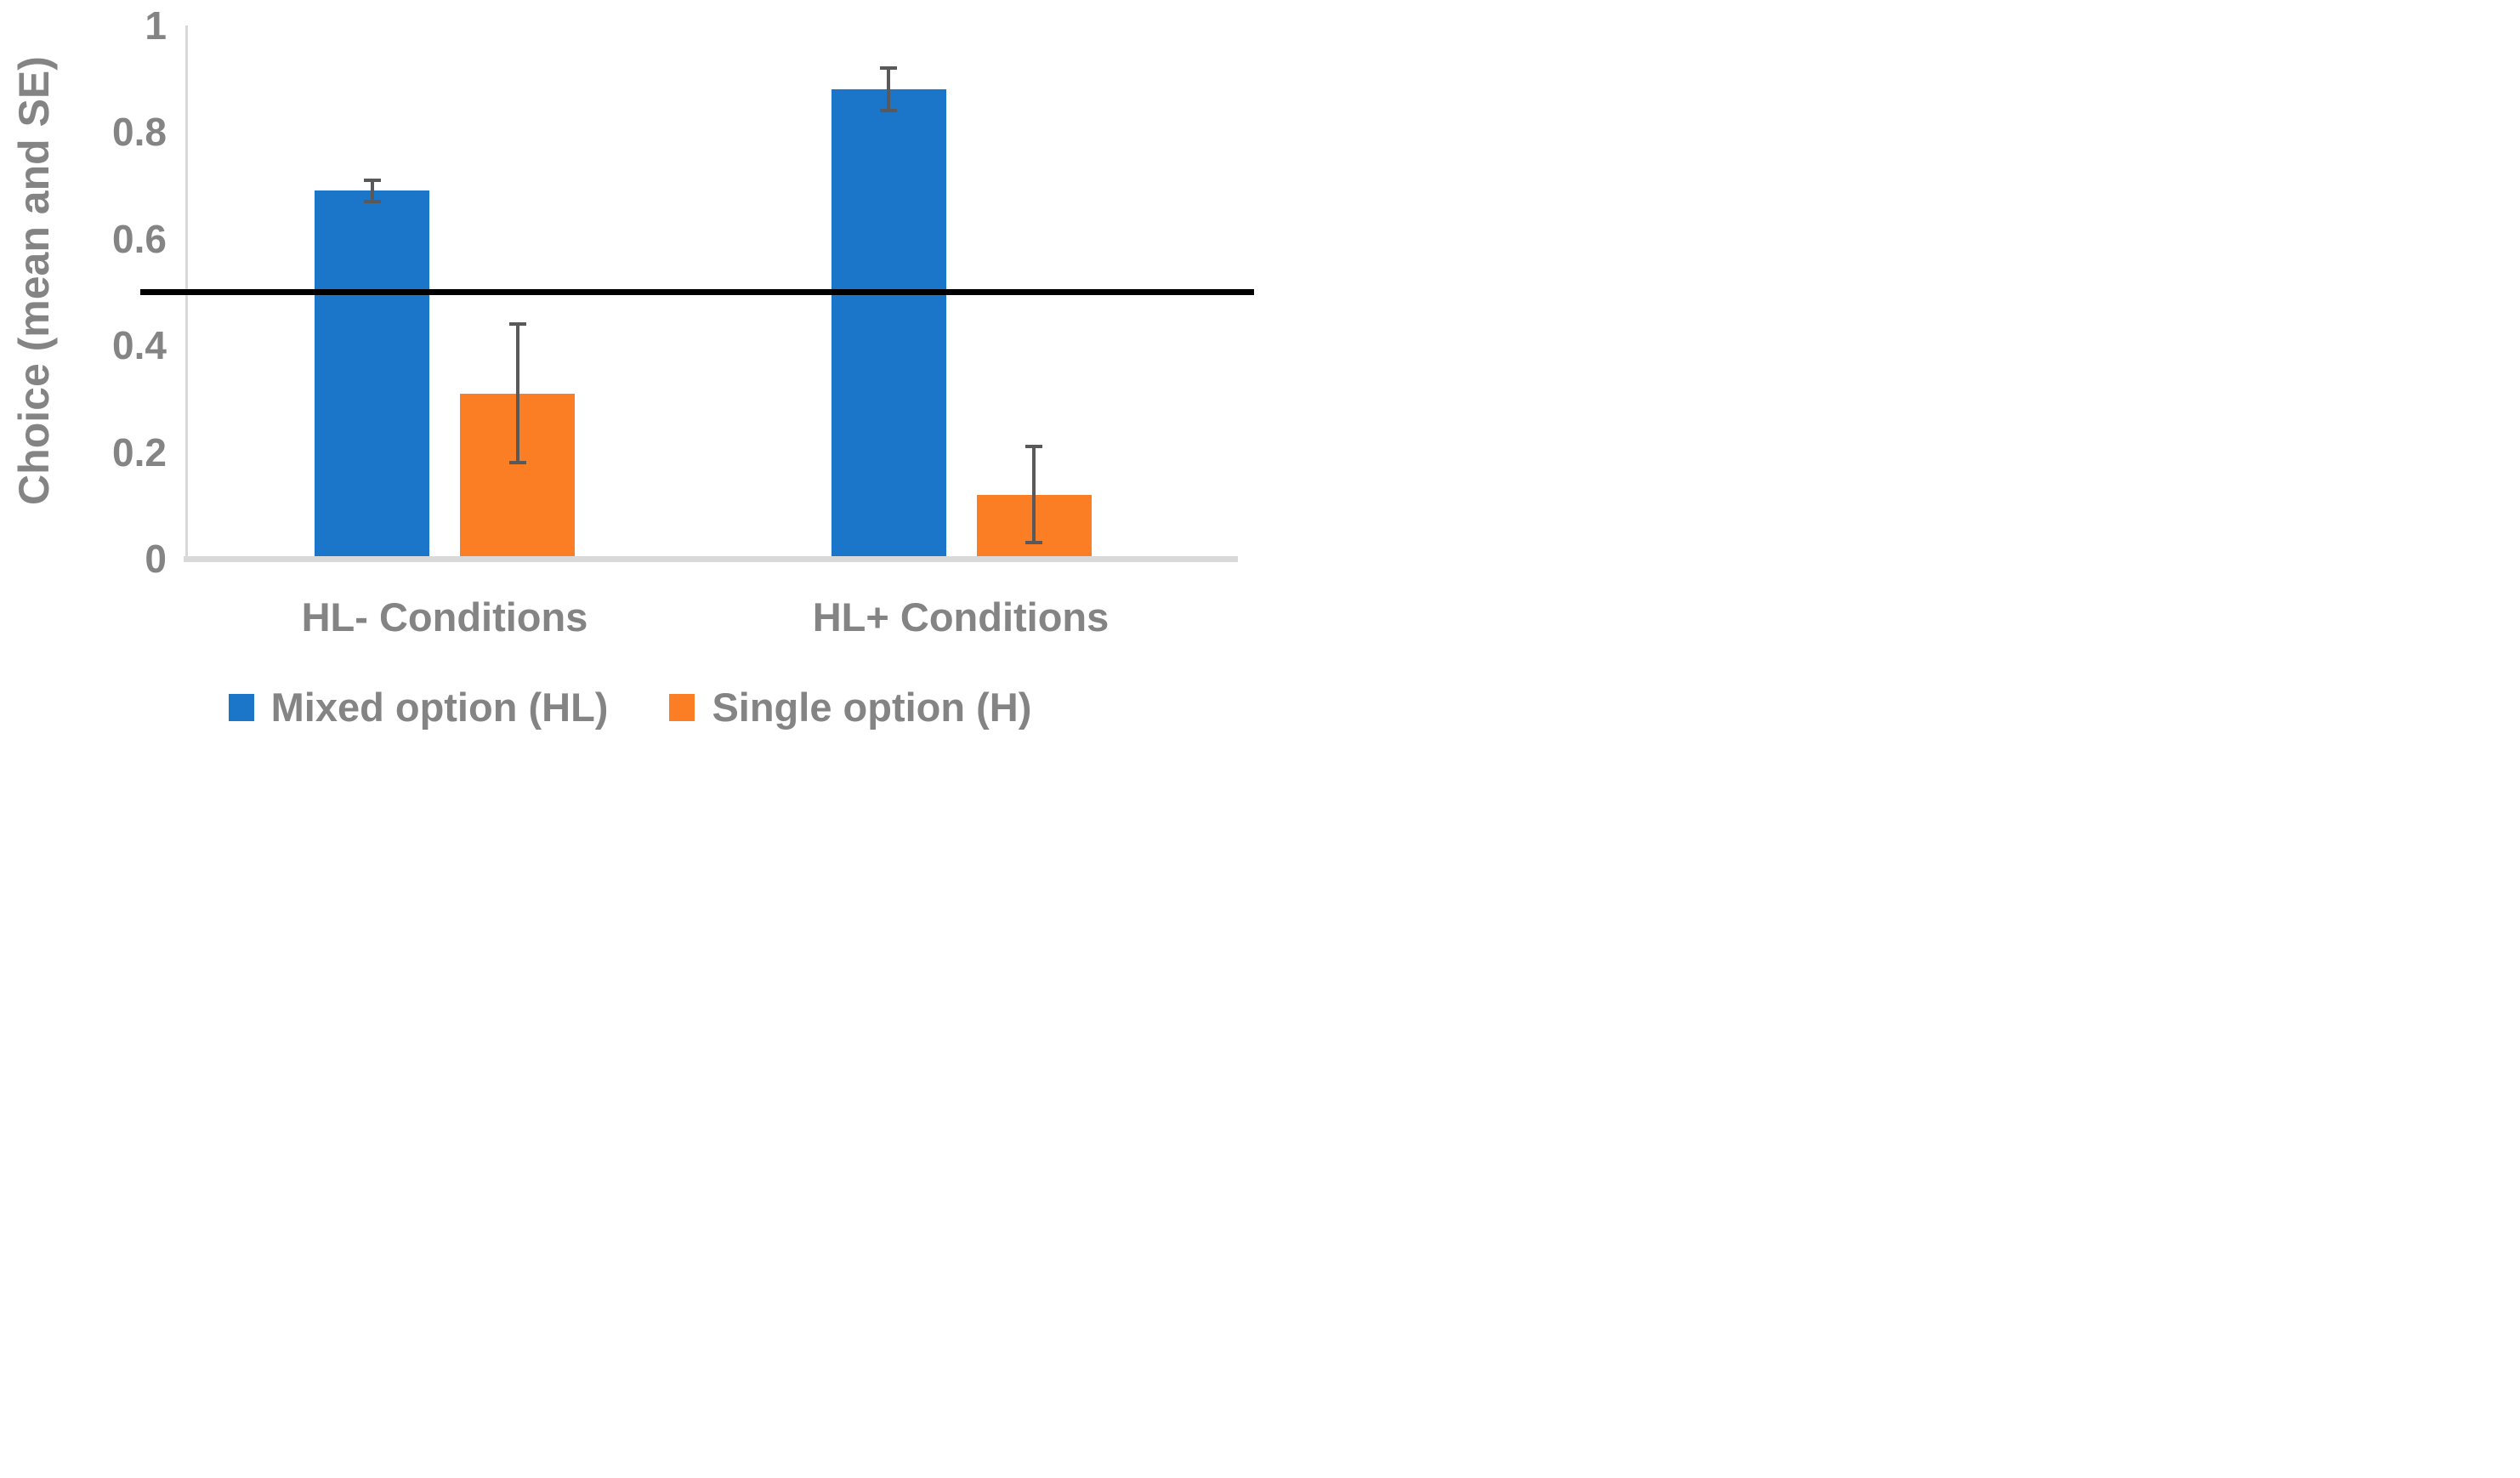 This screenshot has height=1478, width=2520. I want to click on y-tick-label-0.4: 0.4, so click(139, 345).